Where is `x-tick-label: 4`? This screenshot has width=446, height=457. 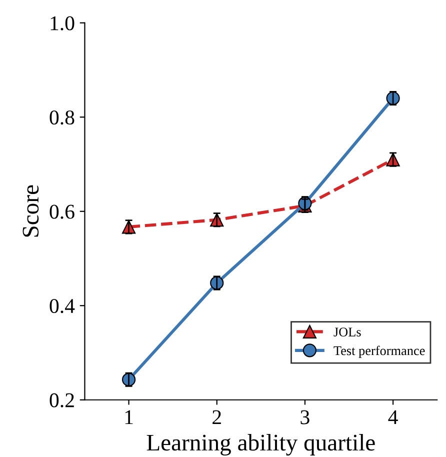
x-tick-label: 4 is located at coordinates (393, 417).